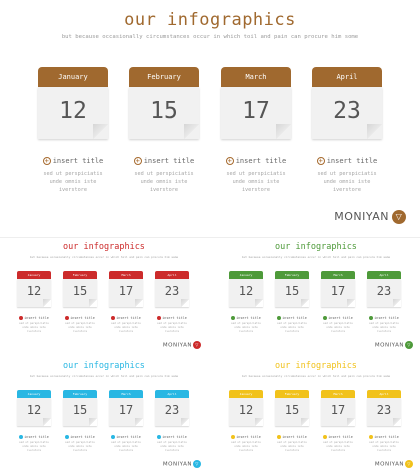  What do you see at coordinates (210, 237) in the screenshot?
I see `divider` at bounding box center [210, 237].